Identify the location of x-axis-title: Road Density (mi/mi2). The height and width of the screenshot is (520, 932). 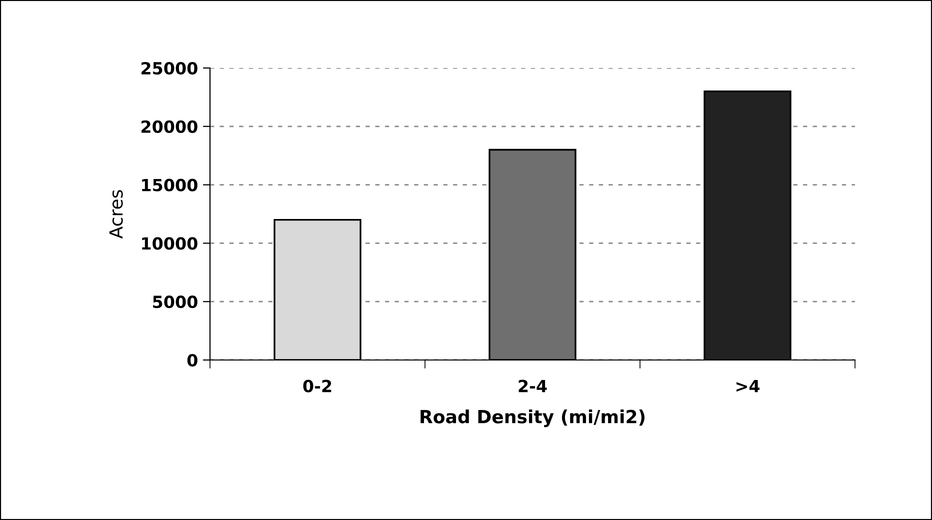
(532, 418).